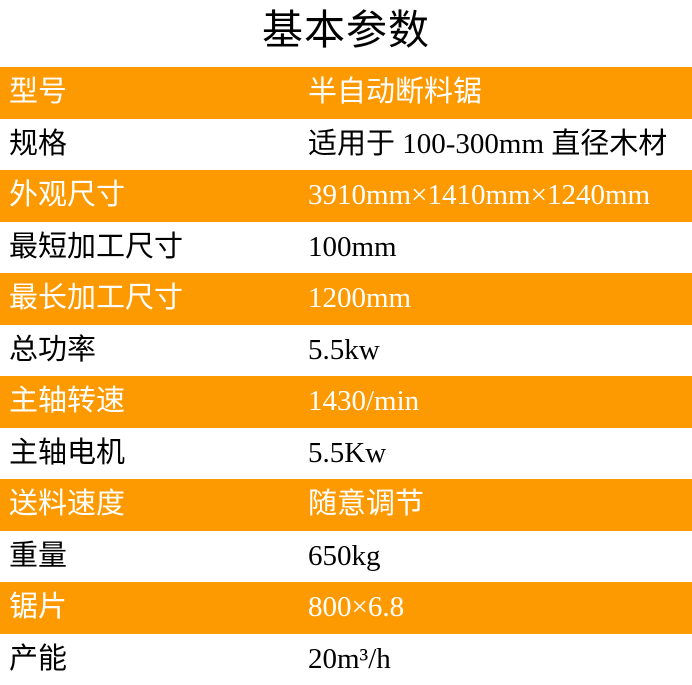 The width and height of the screenshot is (692, 685). I want to click on table-row: 重量 650kg, so click(346, 556).